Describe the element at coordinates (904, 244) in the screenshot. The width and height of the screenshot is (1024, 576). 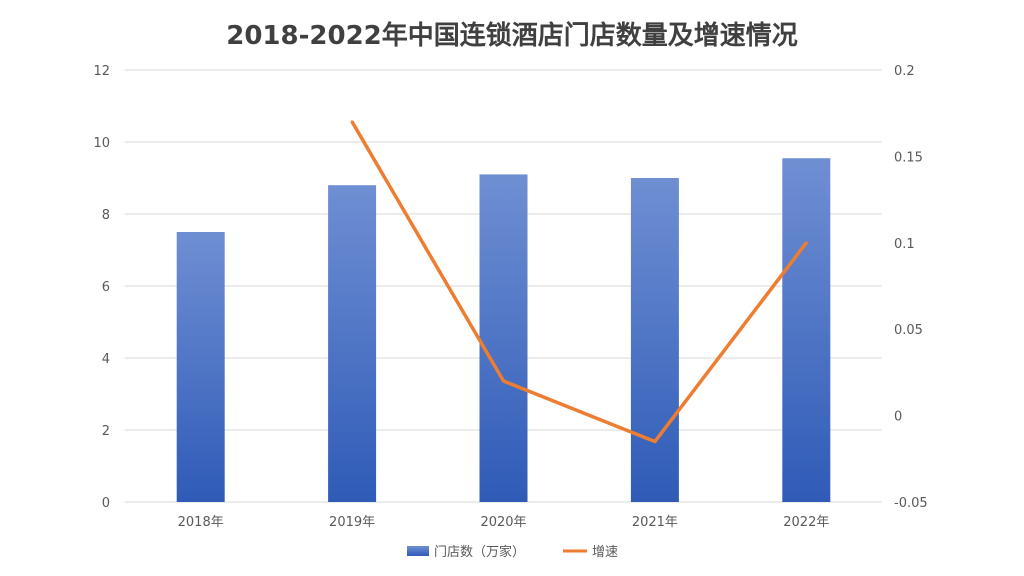
I see `y-right-tick-label: 0.1` at that location.